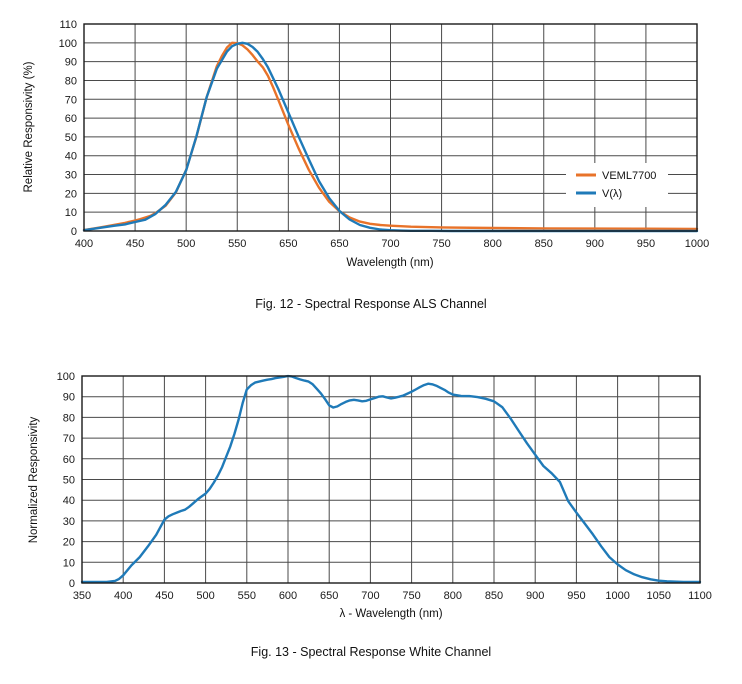  Describe the element at coordinates (700, 596) in the screenshot. I see `x-tick-label: 1100` at that location.